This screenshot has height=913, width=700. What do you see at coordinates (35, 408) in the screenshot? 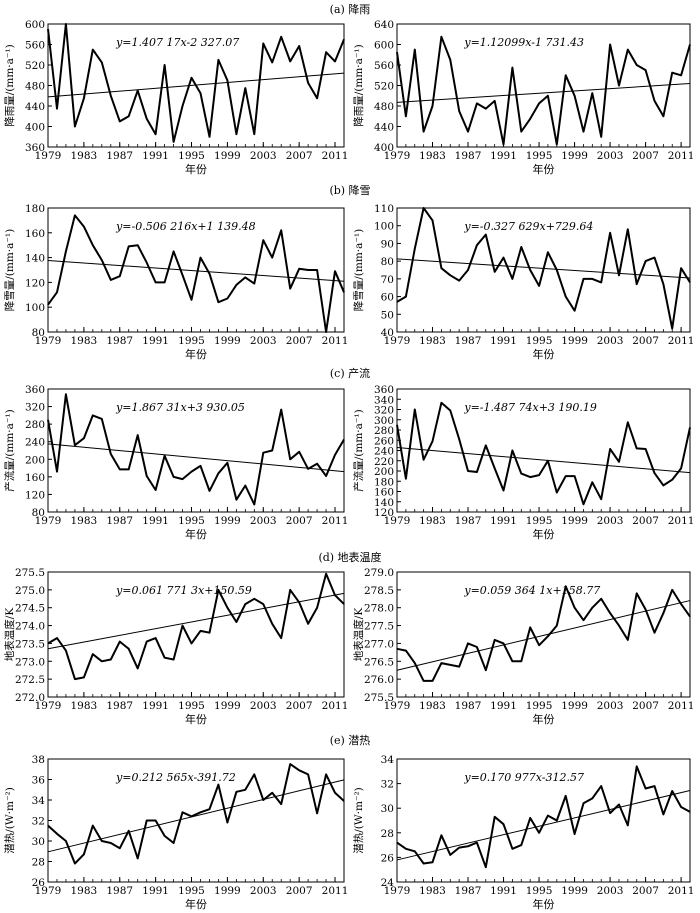
I see `y-tick-label: 320` at bounding box center [35, 408].